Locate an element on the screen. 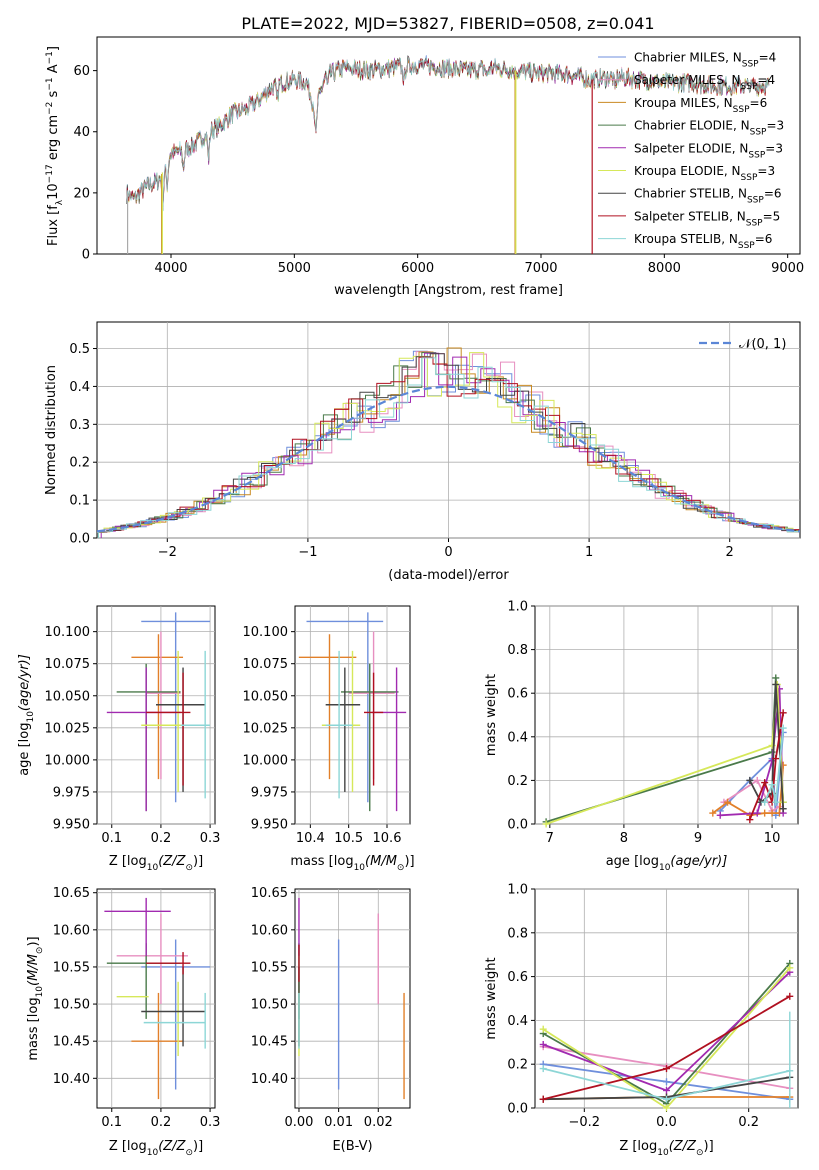 The height and width of the screenshot is (1170, 819). weight-vs-z-axes-x-label: Z [log10(Z/Z⊙)] is located at coordinates (666, 1148).